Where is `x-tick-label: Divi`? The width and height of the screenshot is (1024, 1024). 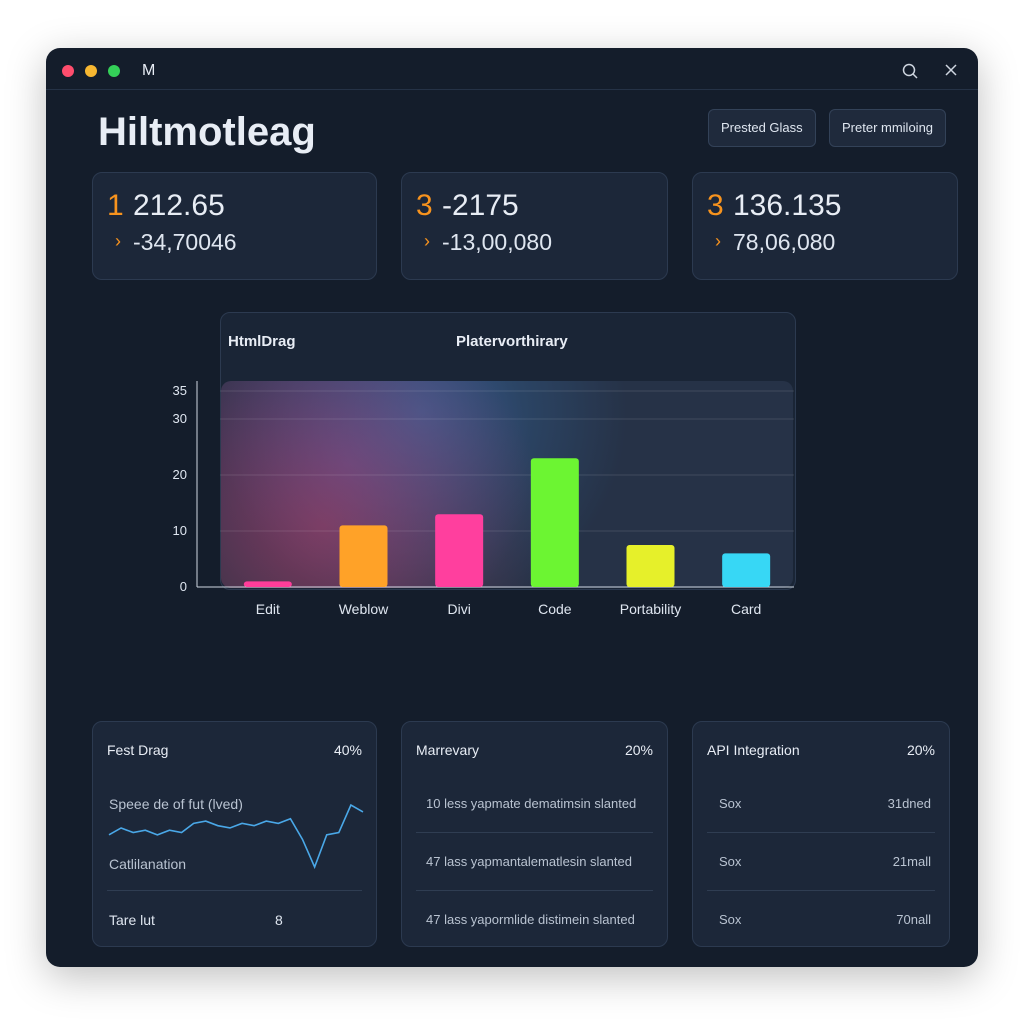 x-tick-label: Divi is located at coordinates (458, 609).